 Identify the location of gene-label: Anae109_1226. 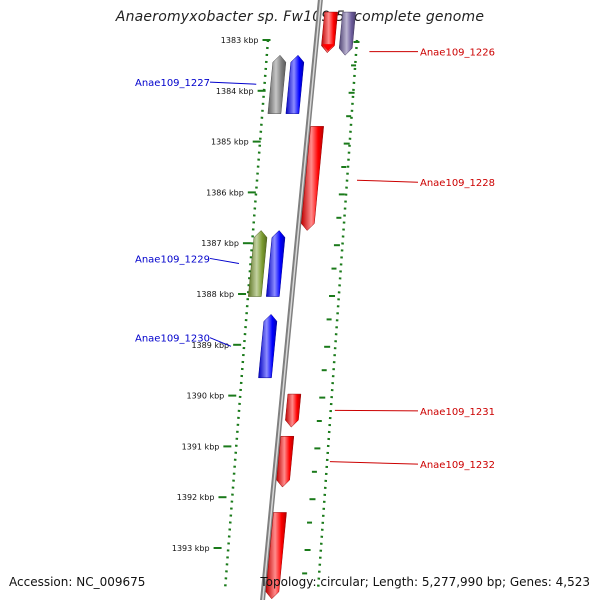
(457, 53).